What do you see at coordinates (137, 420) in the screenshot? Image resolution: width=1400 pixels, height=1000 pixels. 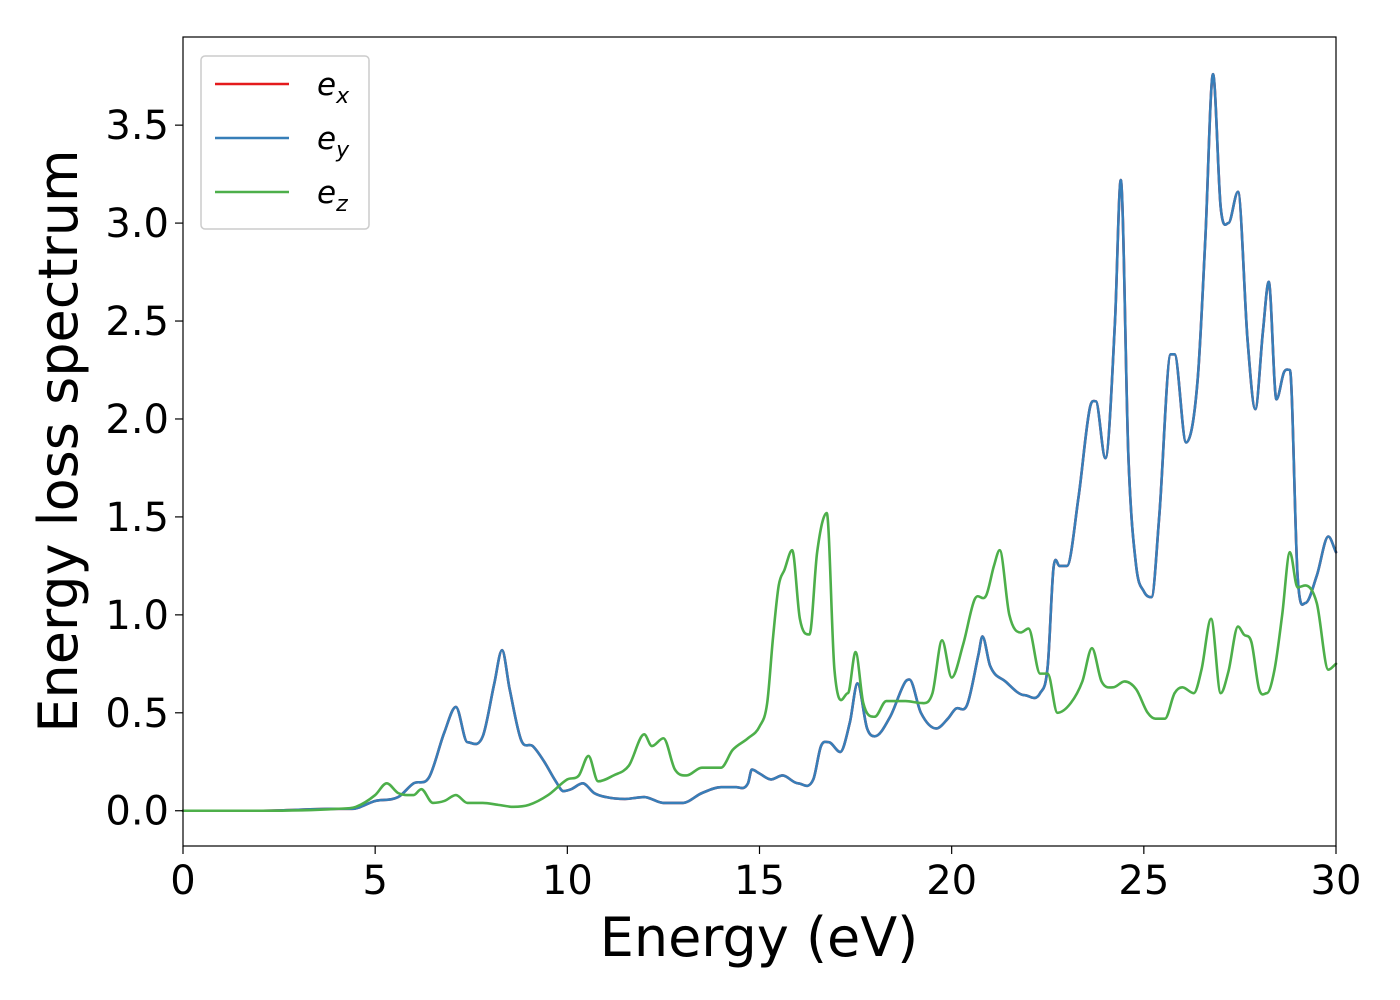 I see `y-tick-label: 2.0` at bounding box center [137, 420].